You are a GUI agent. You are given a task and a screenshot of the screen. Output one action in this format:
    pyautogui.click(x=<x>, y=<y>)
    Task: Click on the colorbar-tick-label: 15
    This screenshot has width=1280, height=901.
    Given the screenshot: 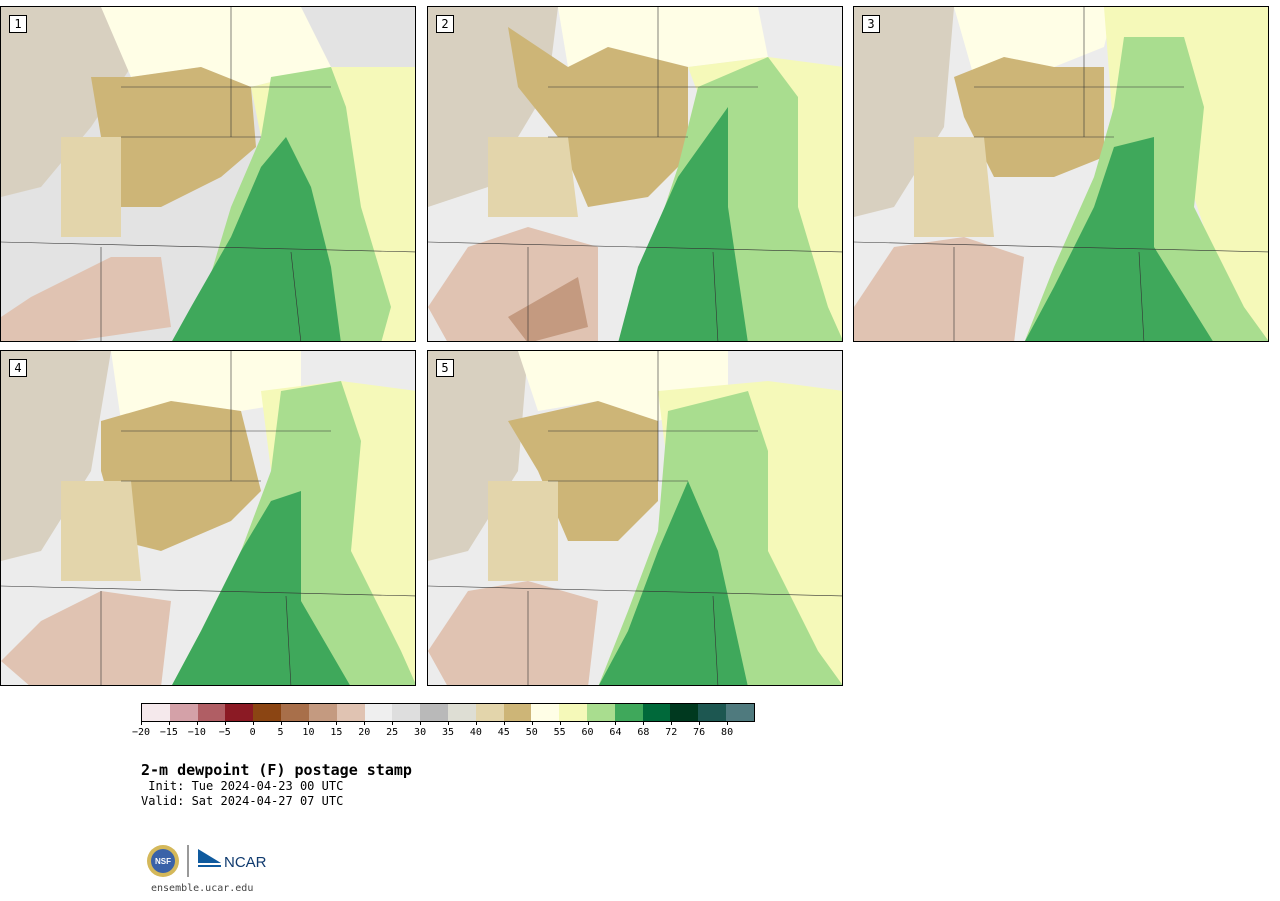 What is the action you would take?
    pyautogui.click(x=336, y=732)
    